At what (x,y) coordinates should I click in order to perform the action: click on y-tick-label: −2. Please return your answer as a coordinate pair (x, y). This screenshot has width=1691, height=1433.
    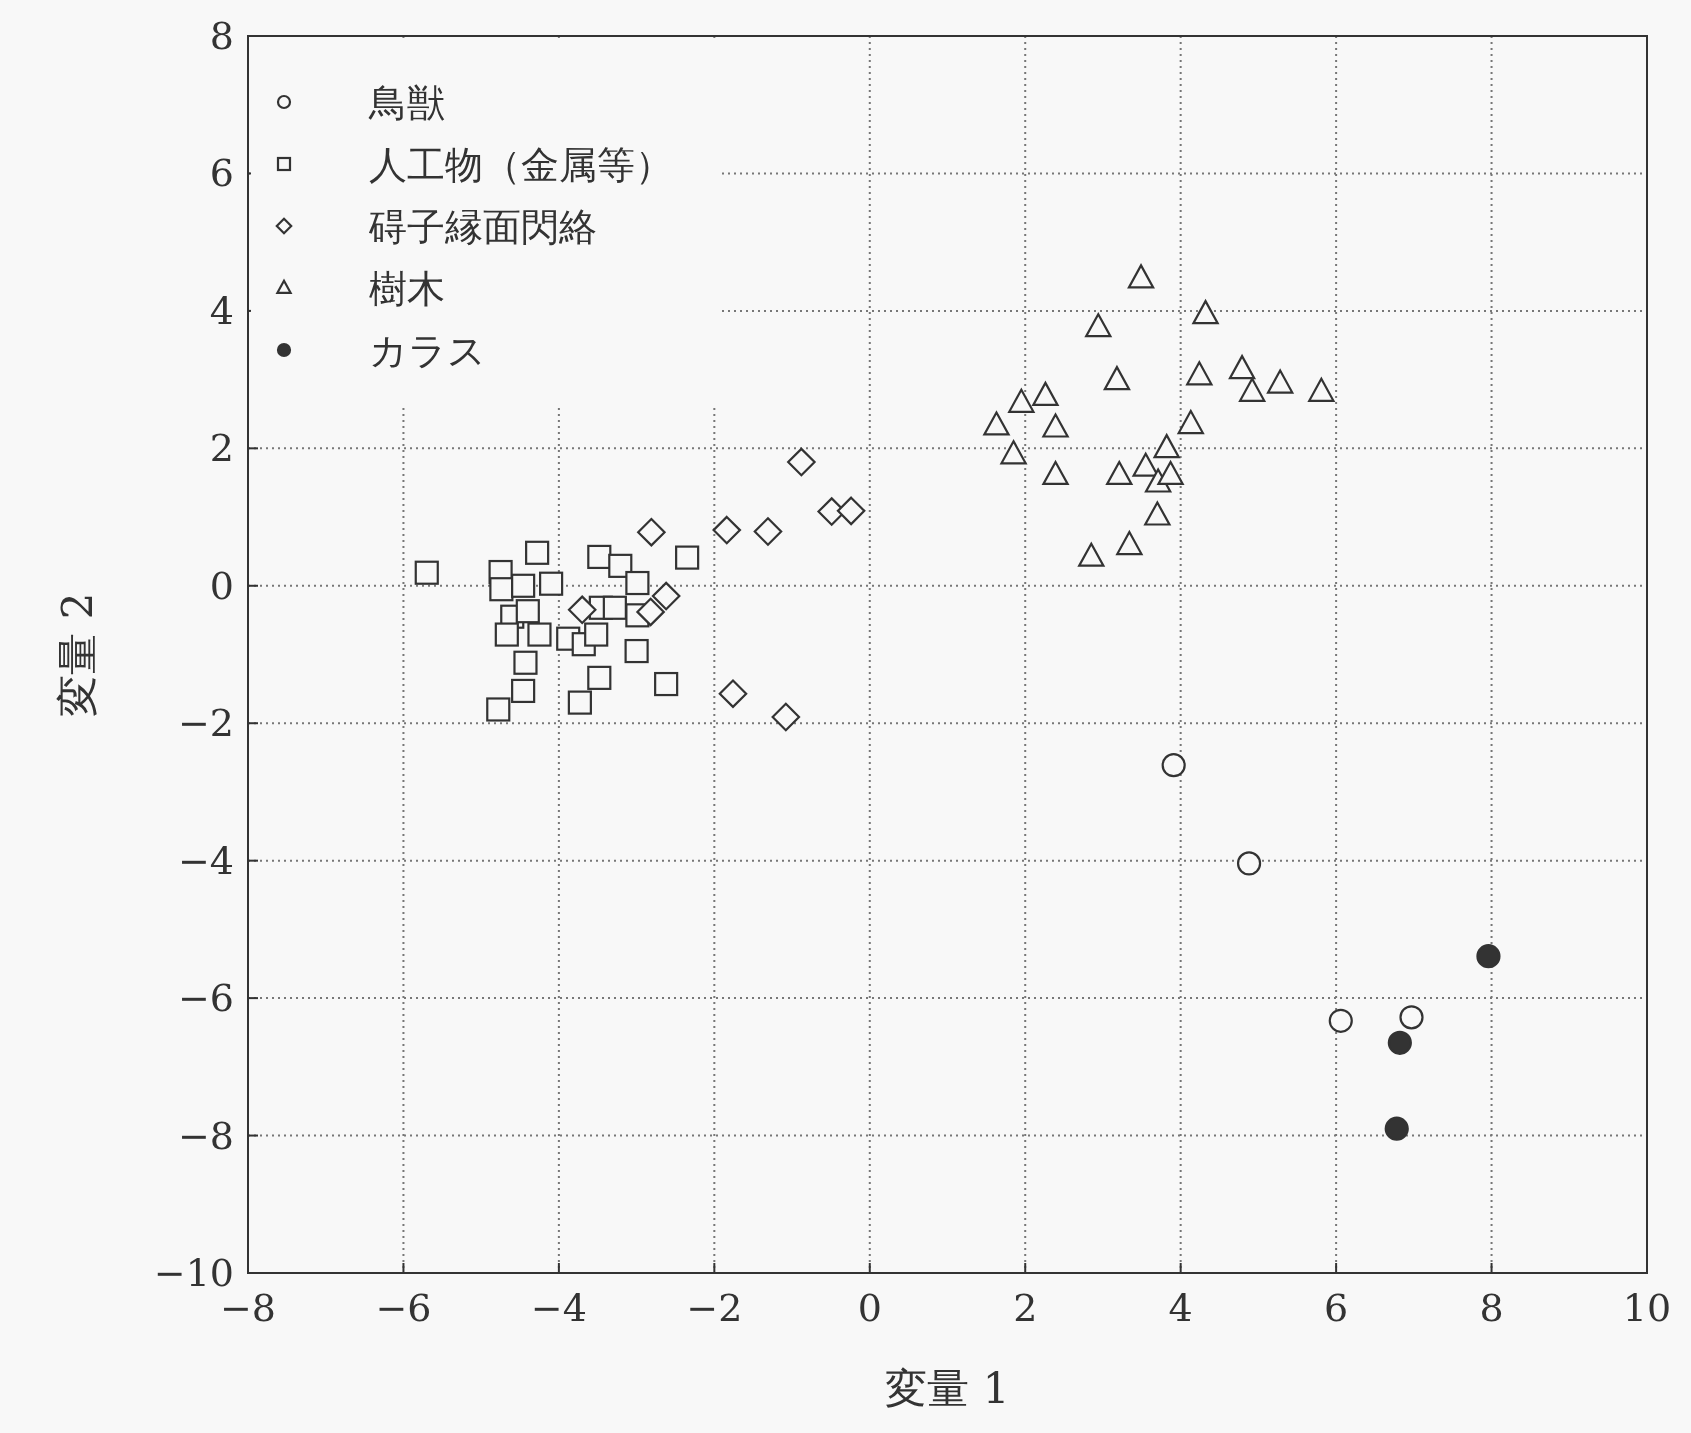
    Looking at the image, I should click on (205, 723).